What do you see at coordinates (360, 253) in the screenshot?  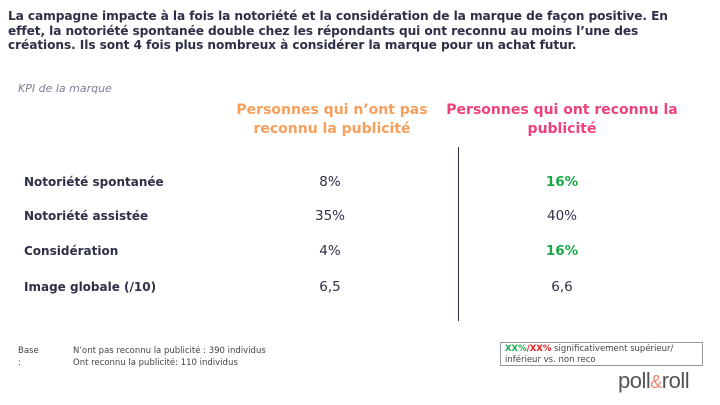 I see `table-row: Considération 4% 16%` at bounding box center [360, 253].